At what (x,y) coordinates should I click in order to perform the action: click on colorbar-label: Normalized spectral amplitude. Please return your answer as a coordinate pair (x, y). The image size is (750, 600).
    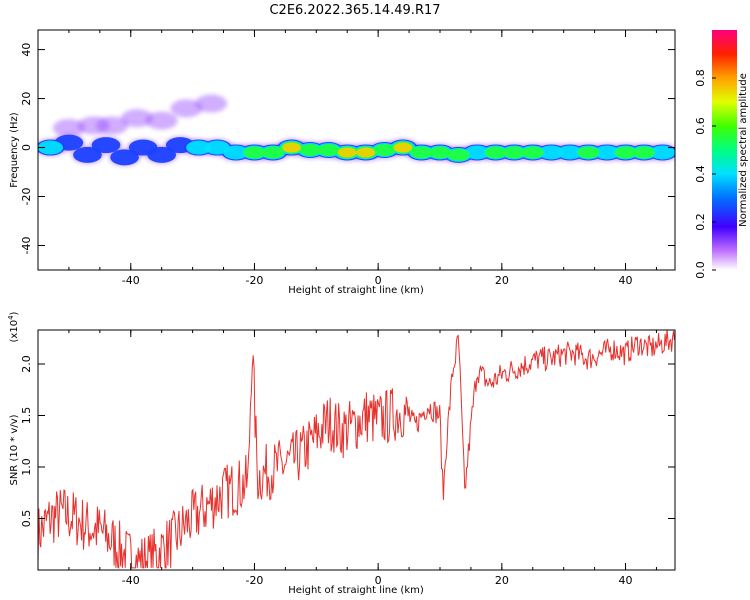
    Looking at the image, I should click on (743, 150).